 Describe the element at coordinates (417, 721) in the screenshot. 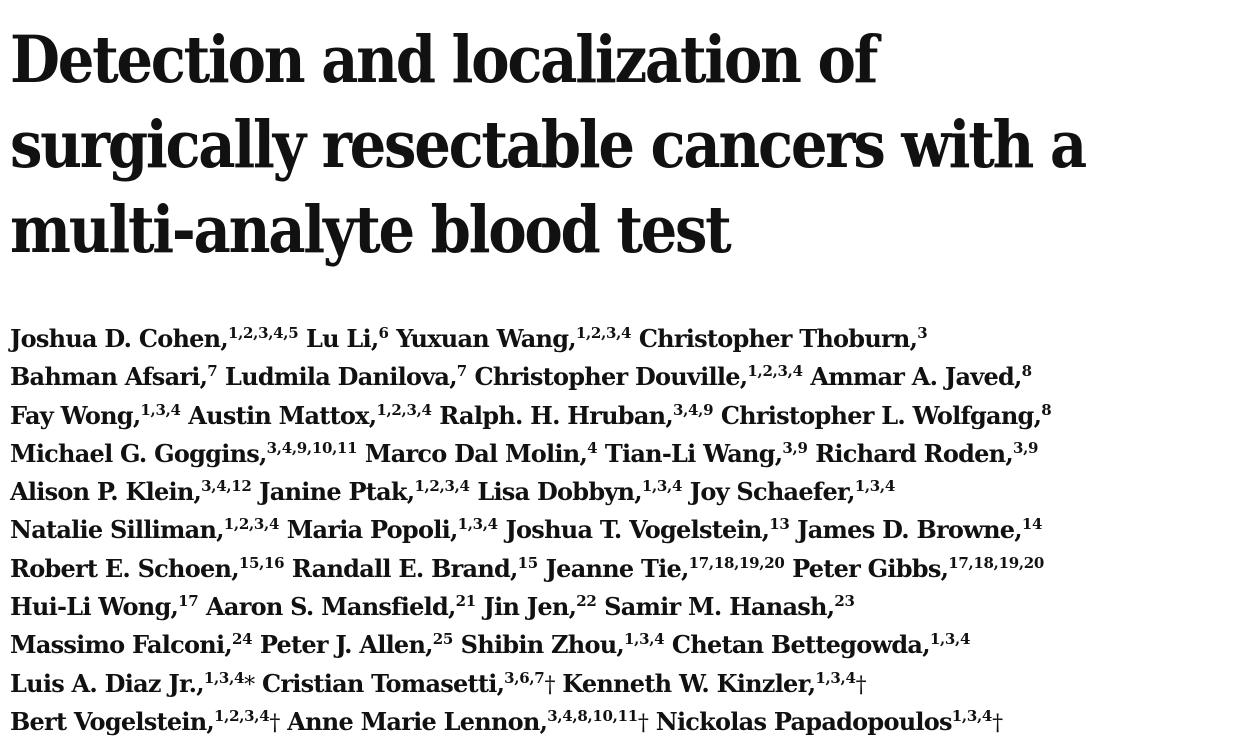

I see `author-name: Anne Marie Lennon,` at that location.